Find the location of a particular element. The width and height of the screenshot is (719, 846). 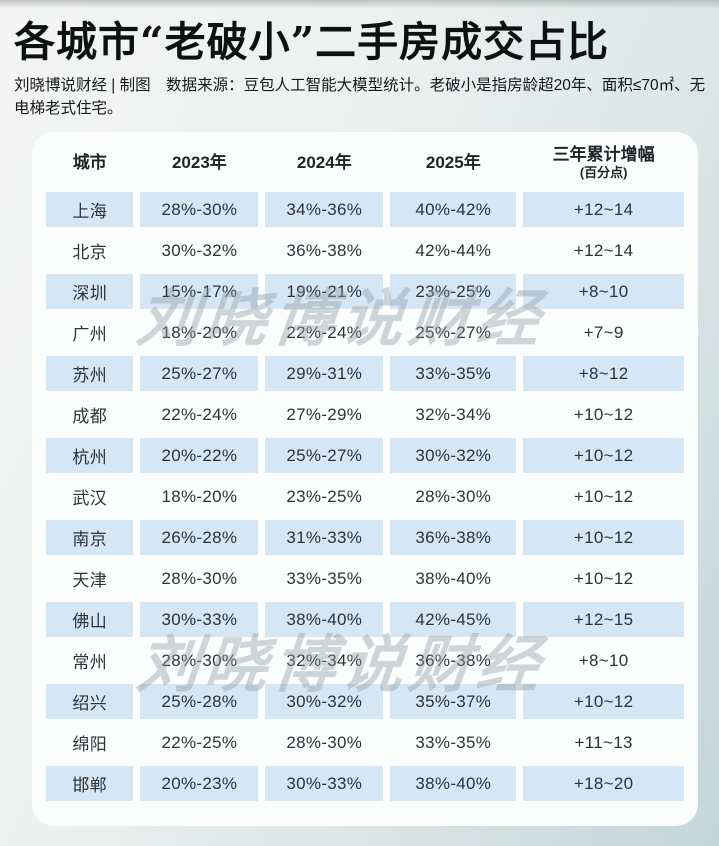

cell-gain: +18~20 is located at coordinates (603, 783).